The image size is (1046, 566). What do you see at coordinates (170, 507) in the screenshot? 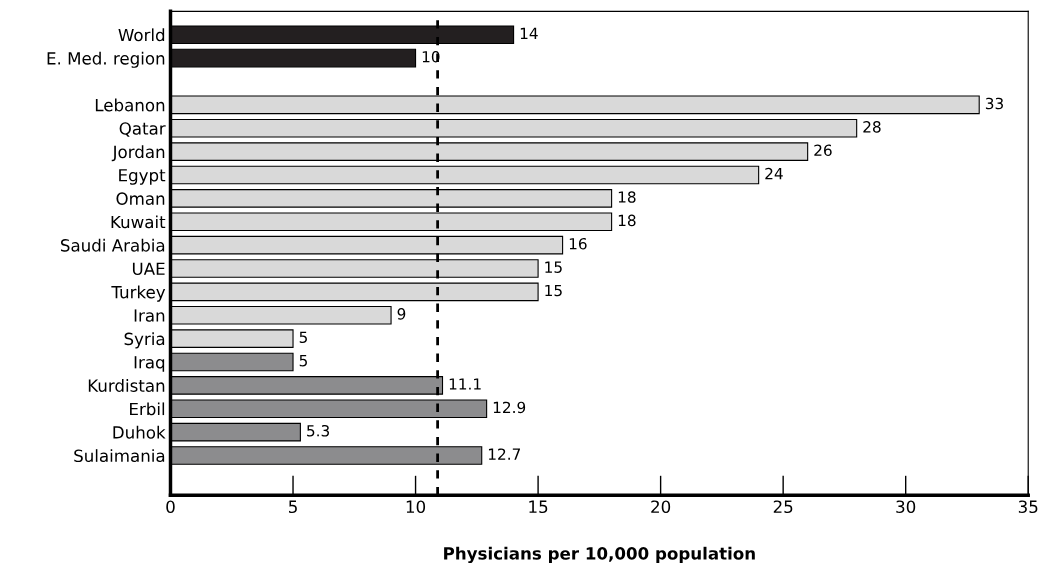
I see `x-tick-label: 0` at bounding box center [170, 507].